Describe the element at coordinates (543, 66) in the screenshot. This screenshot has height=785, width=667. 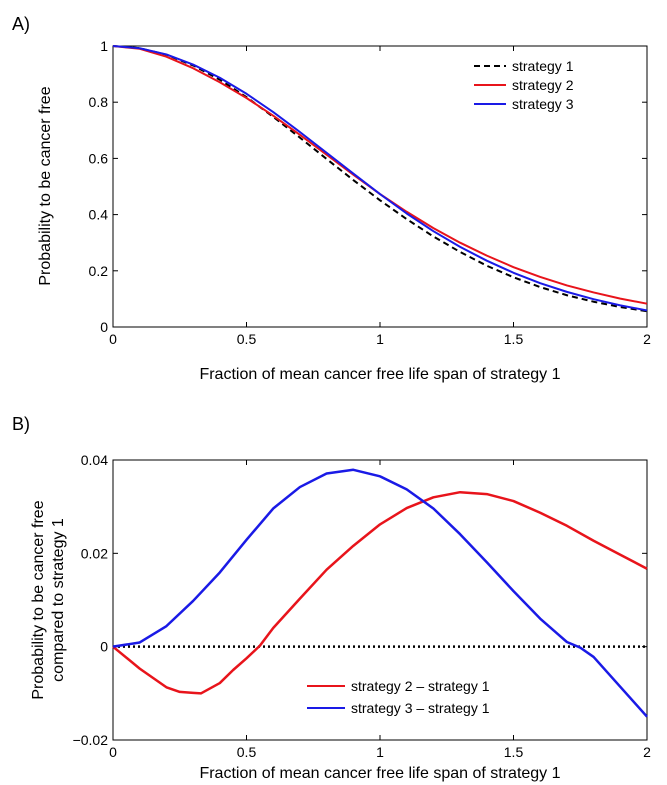
I see `panel-a-legend-label-1: strategy 1` at that location.